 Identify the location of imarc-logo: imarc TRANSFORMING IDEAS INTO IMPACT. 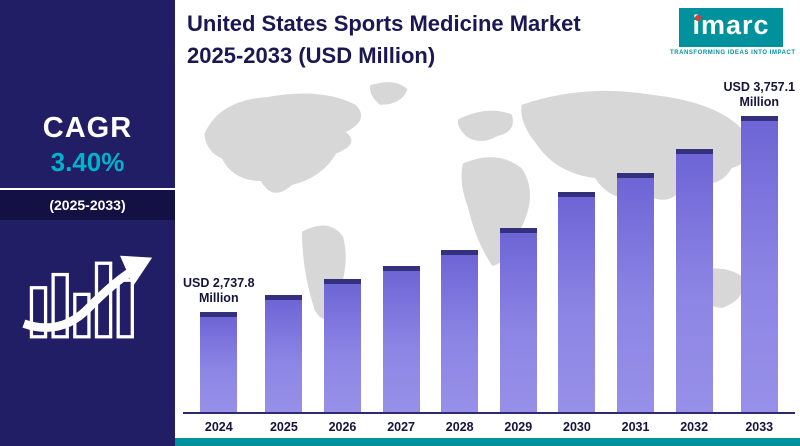
(733, 32).